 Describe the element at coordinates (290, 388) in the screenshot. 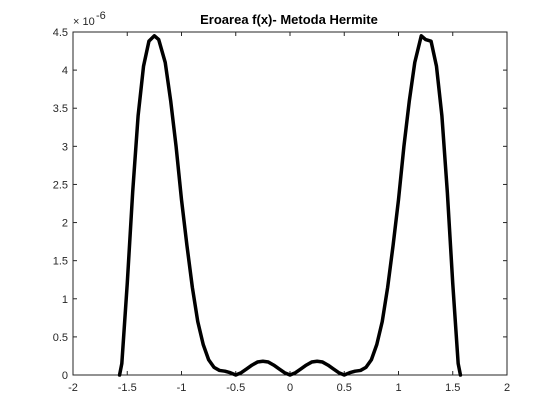

I see `x-tick-label: 0` at that location.